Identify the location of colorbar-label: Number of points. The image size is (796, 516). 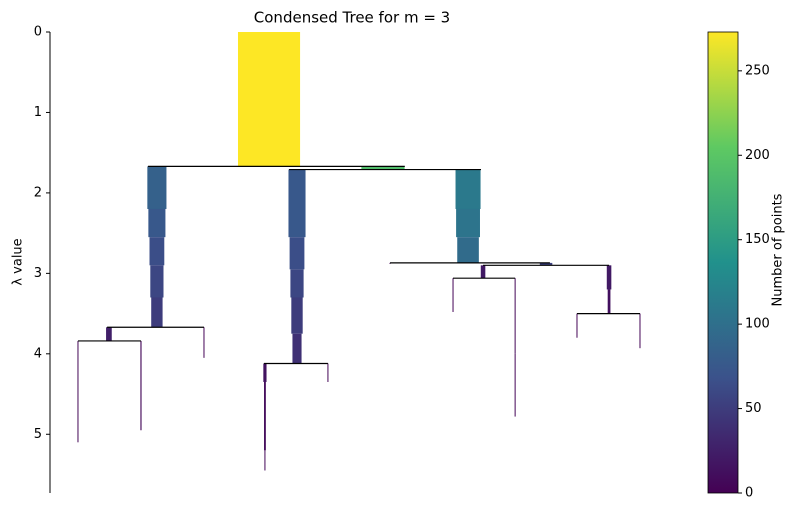
(778, 249).